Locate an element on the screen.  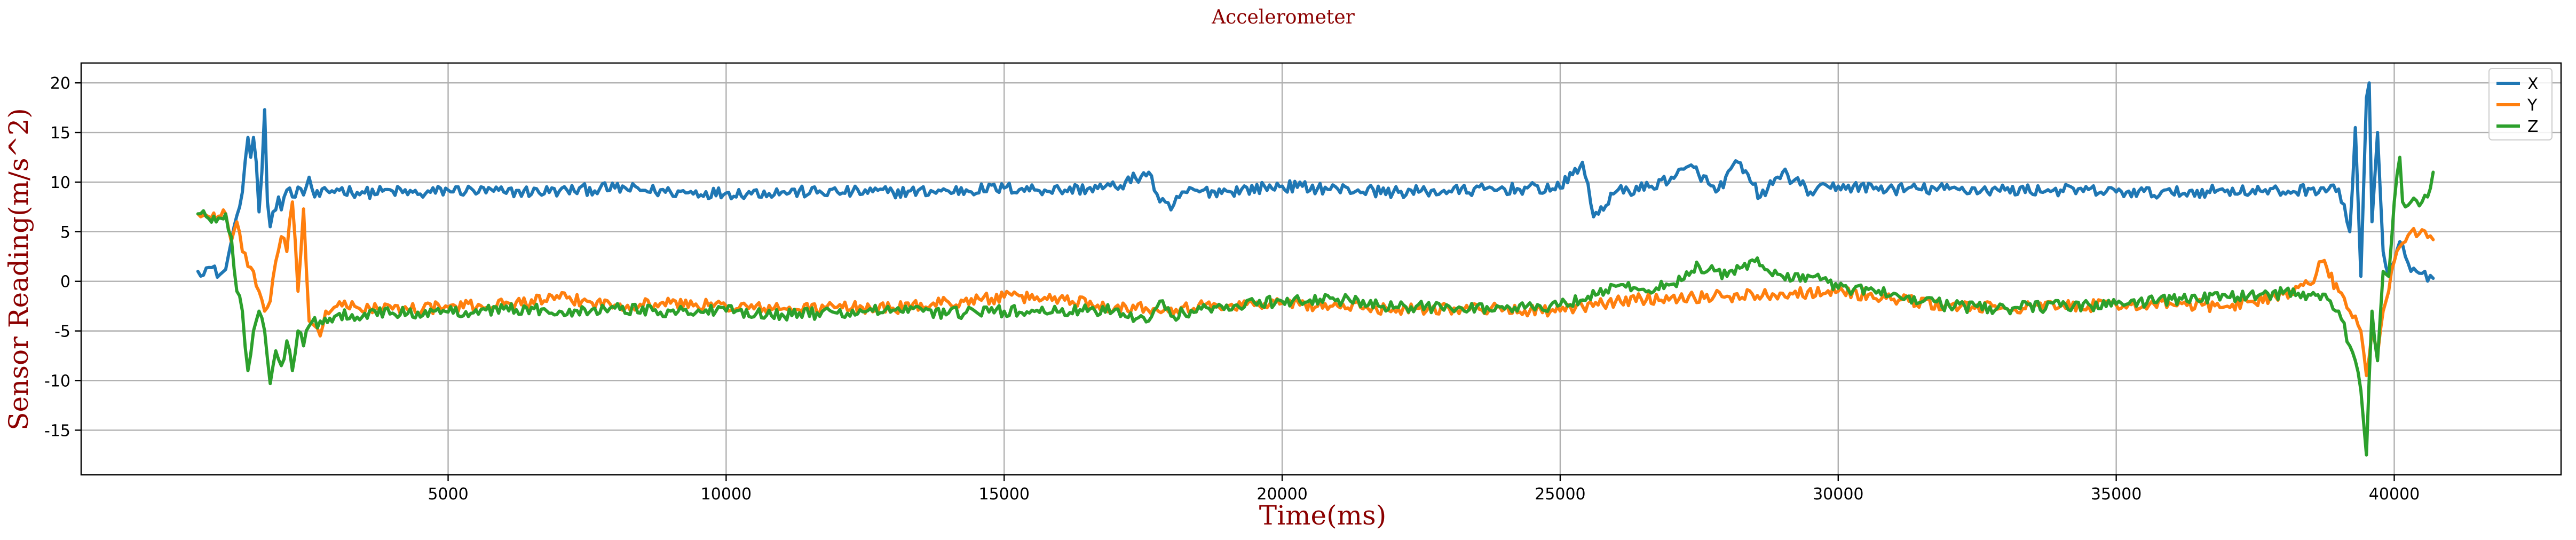
x-tick-label: 25000 is located at coordinates (1560, 494).